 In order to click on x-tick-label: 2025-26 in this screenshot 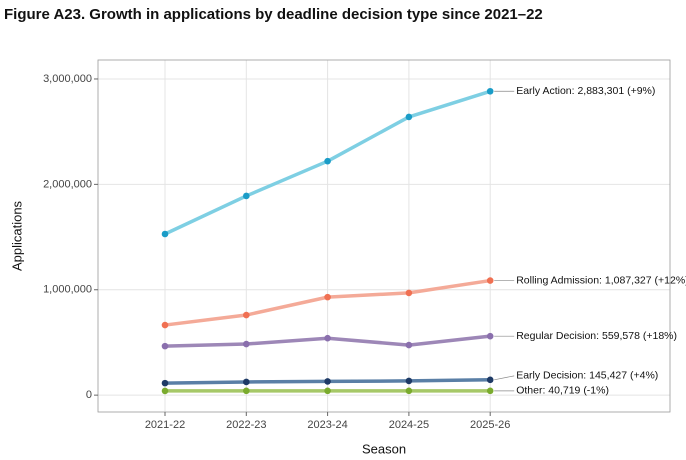, I will do `click(490, 425)`.